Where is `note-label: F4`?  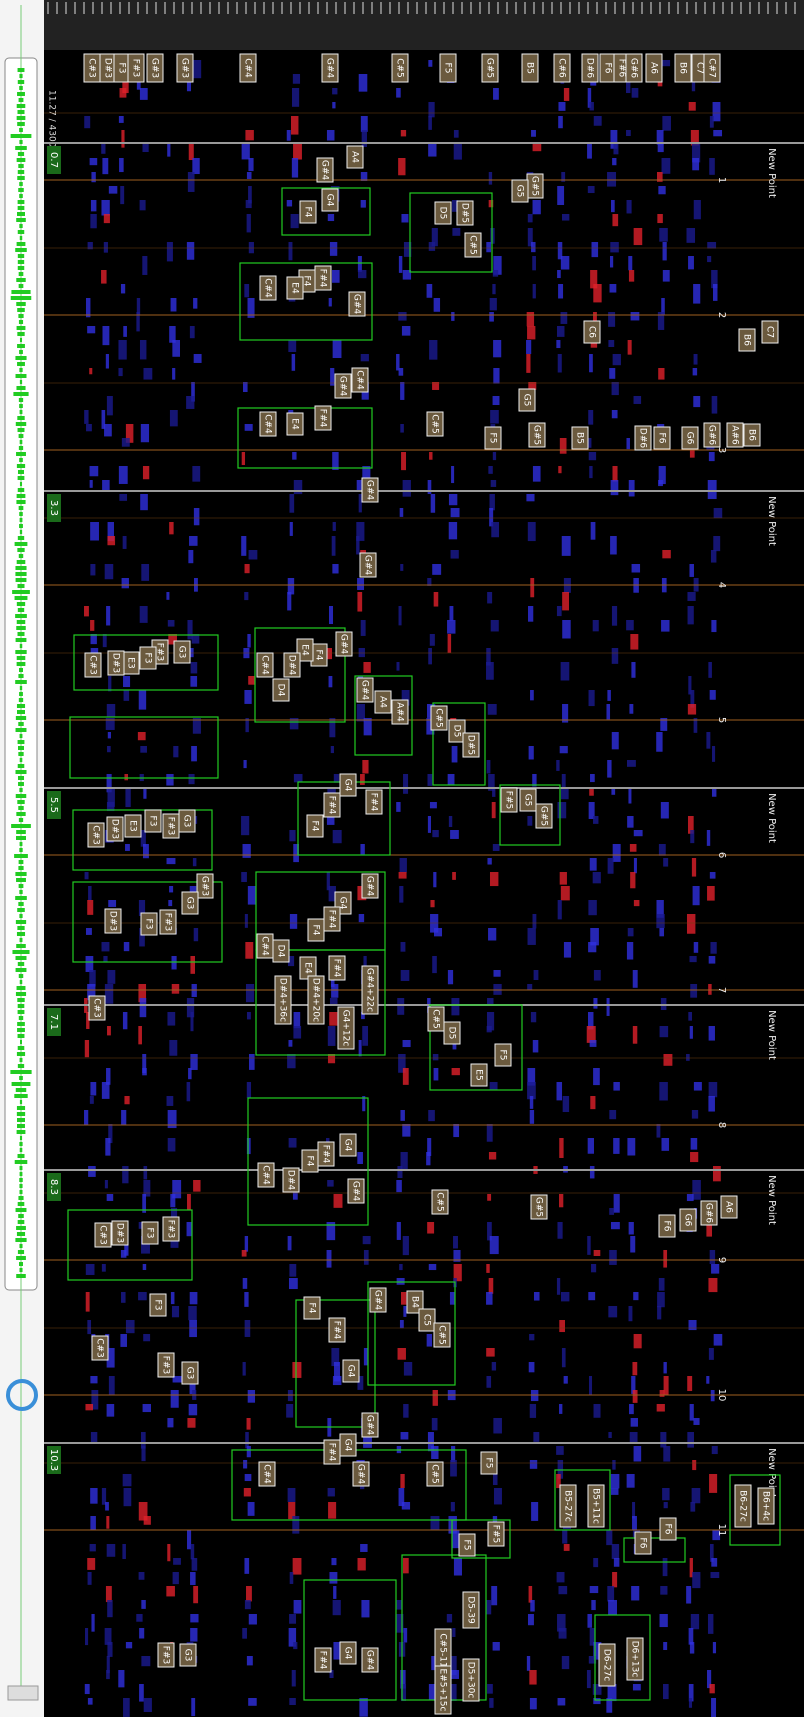
note-label: F4 is located at coordinates (308, 212).